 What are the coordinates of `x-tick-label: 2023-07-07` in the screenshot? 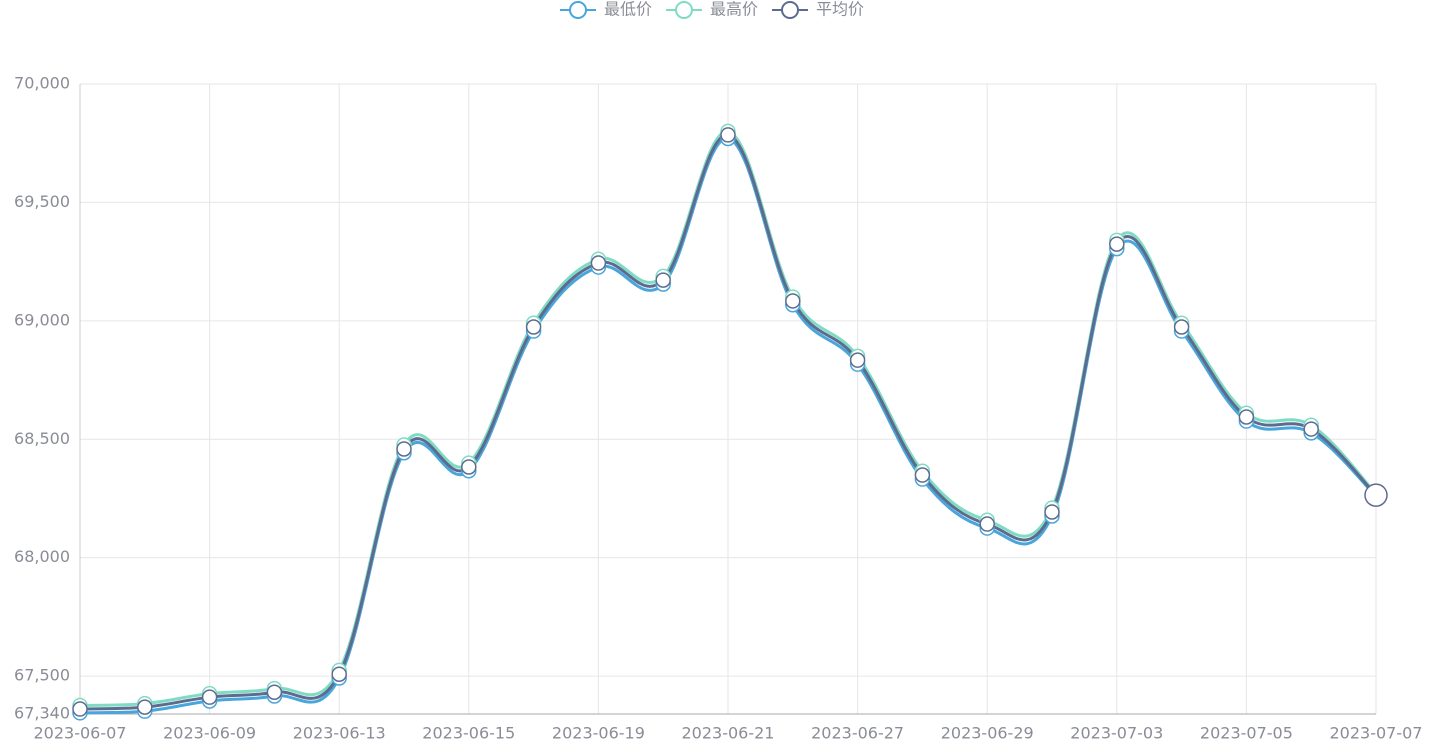 It's located at (1376, 733).